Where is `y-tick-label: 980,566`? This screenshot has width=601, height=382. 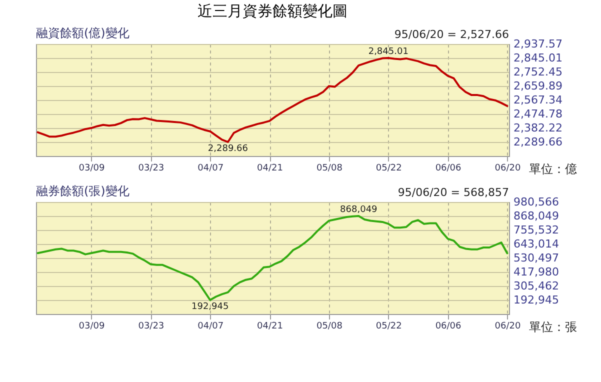 y-tick-label: 980,566 is located at coordinates (536, 202).